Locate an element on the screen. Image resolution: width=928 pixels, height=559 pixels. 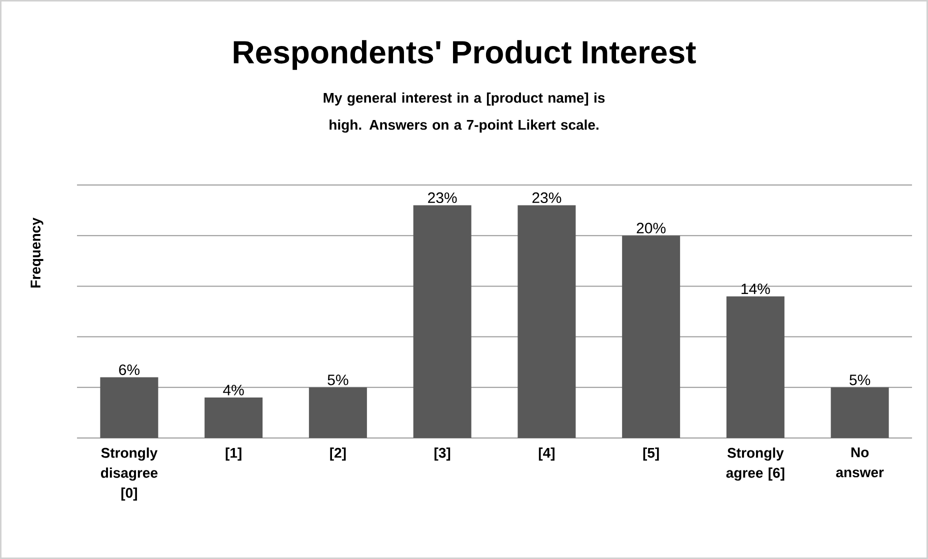
data-label: 4% is located at coordinates (233, 390).